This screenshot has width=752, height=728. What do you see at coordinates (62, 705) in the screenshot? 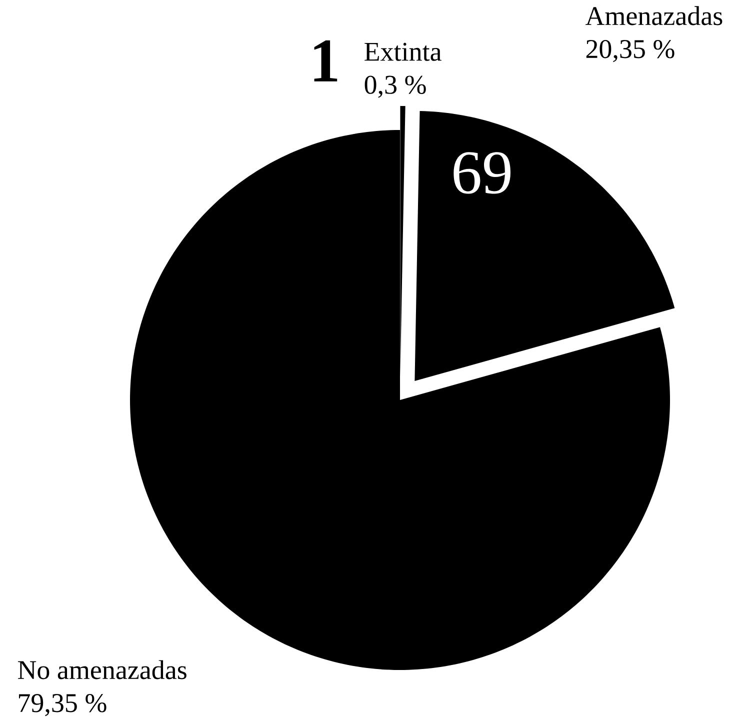
I see `data-label: 79,35 %` at bounding box center [62, 705].